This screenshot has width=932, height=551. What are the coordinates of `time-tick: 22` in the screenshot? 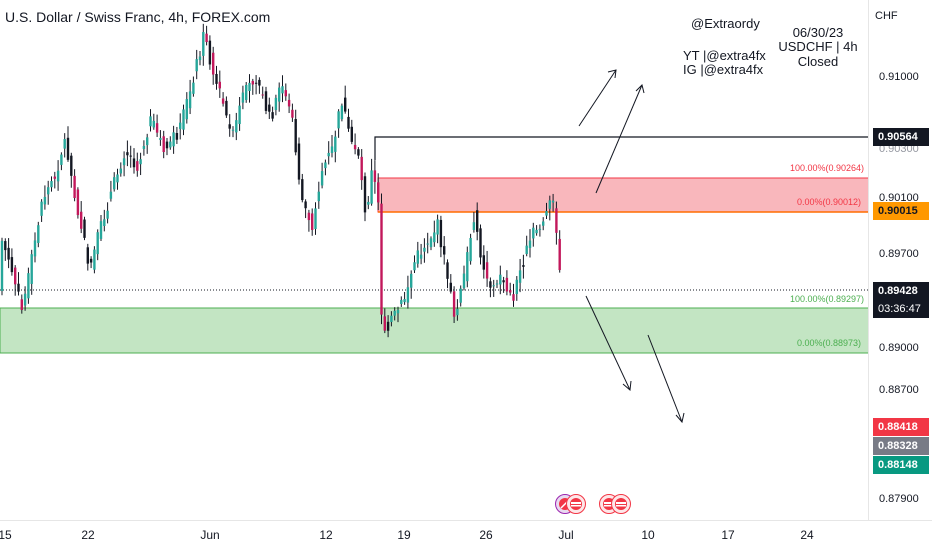 It's located at (88, 535).